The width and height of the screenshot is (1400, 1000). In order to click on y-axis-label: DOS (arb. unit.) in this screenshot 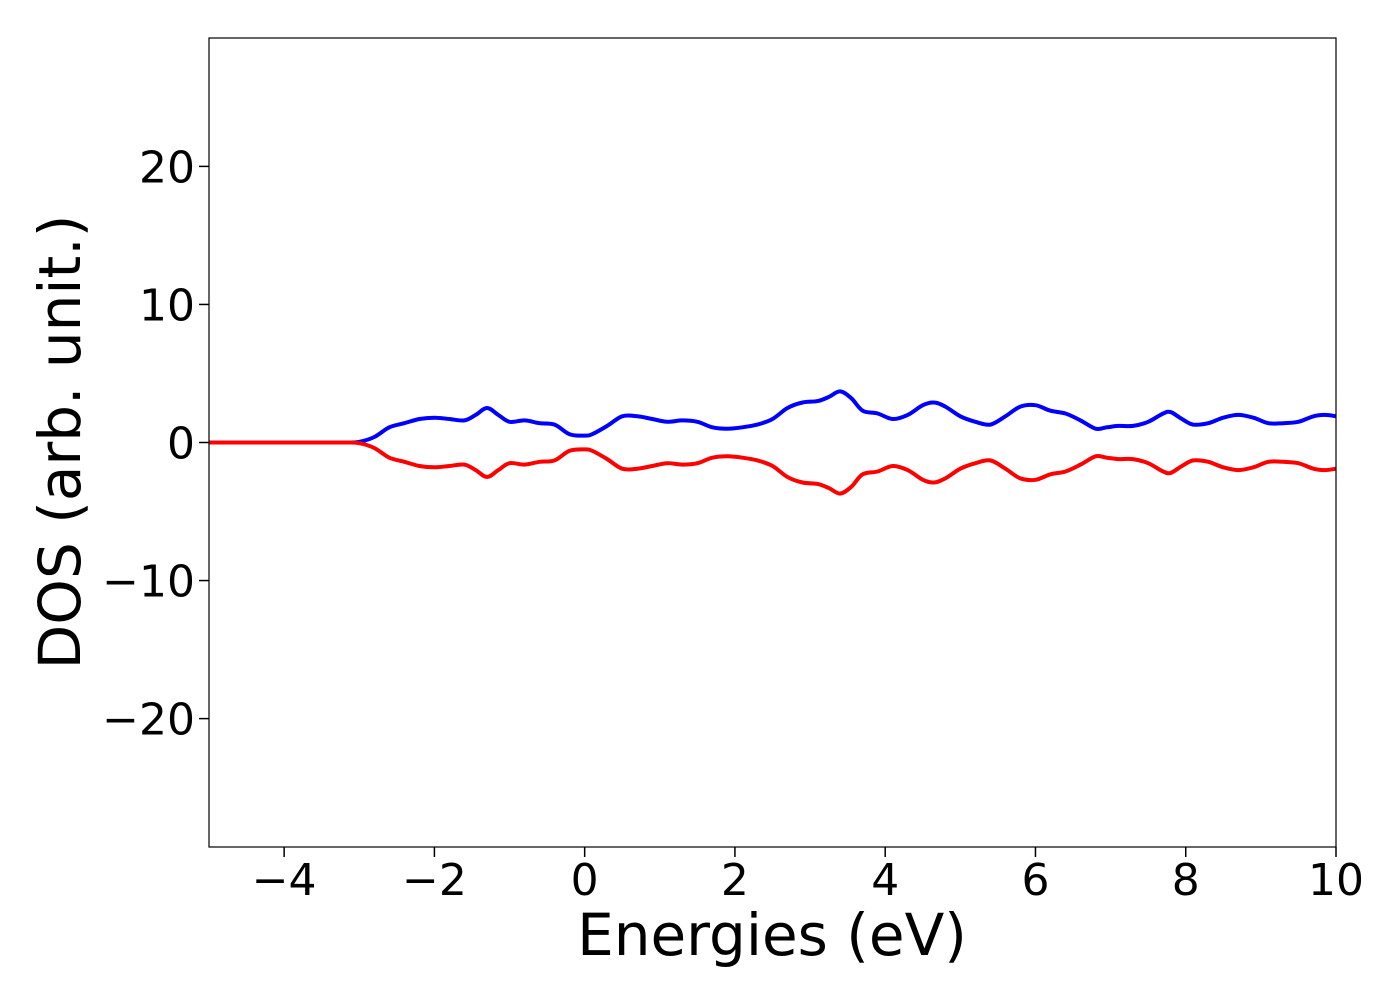, I will do `click(60, 442)`.